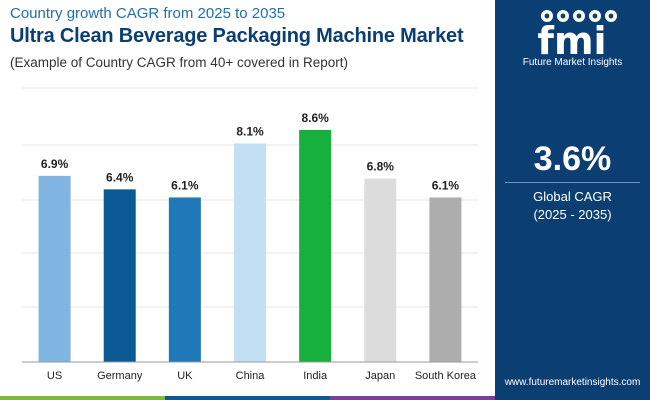 This screenshot has width=650, height=400. I want to click on footer-strip-purple, so click(412, 398).